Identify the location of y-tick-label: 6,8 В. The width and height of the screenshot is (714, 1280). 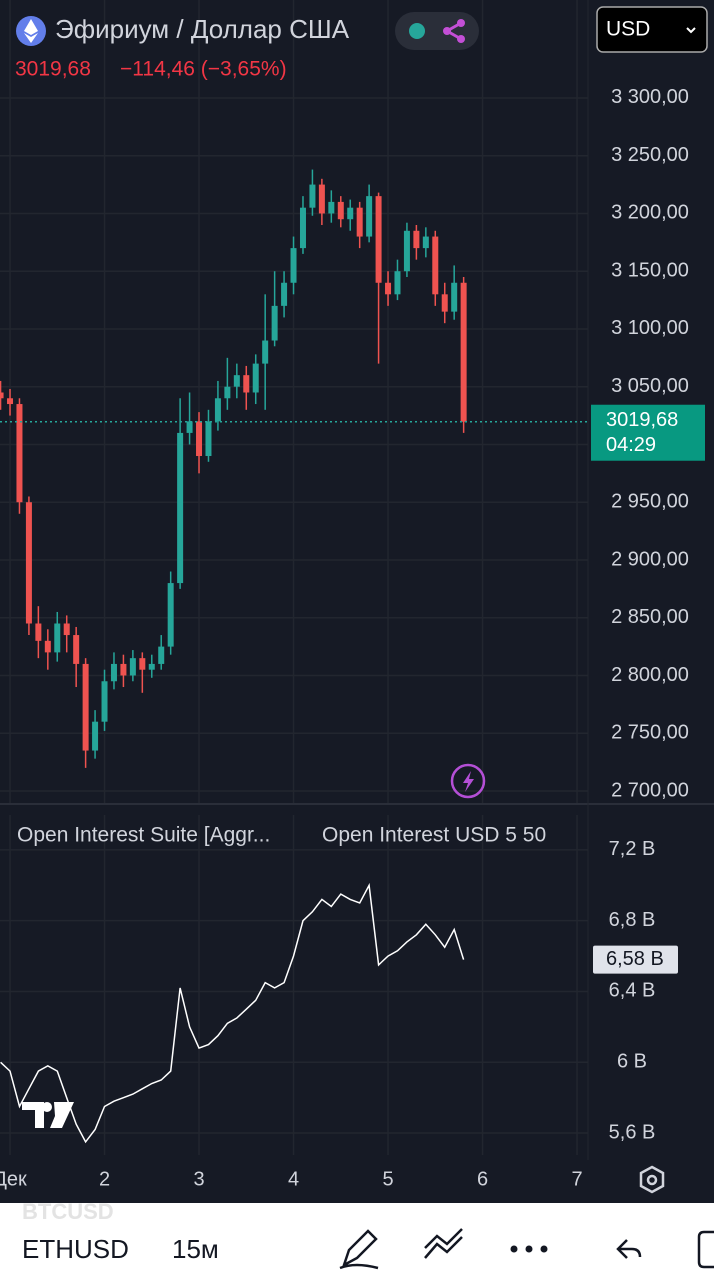
(632, 920).